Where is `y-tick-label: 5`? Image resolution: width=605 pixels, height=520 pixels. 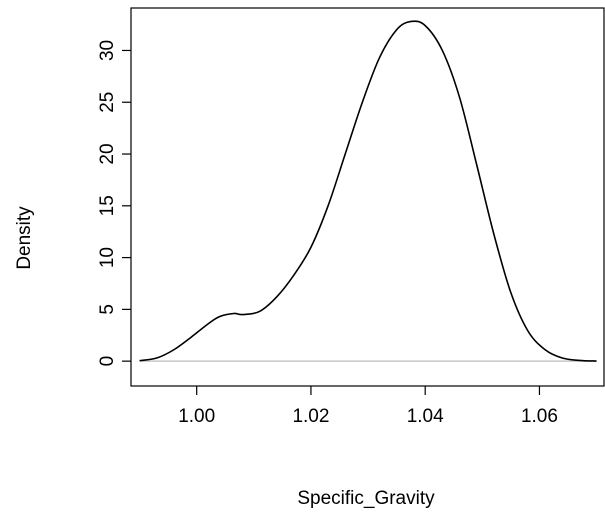 y-tick-label: 5 is located at coordinates (107, 309).